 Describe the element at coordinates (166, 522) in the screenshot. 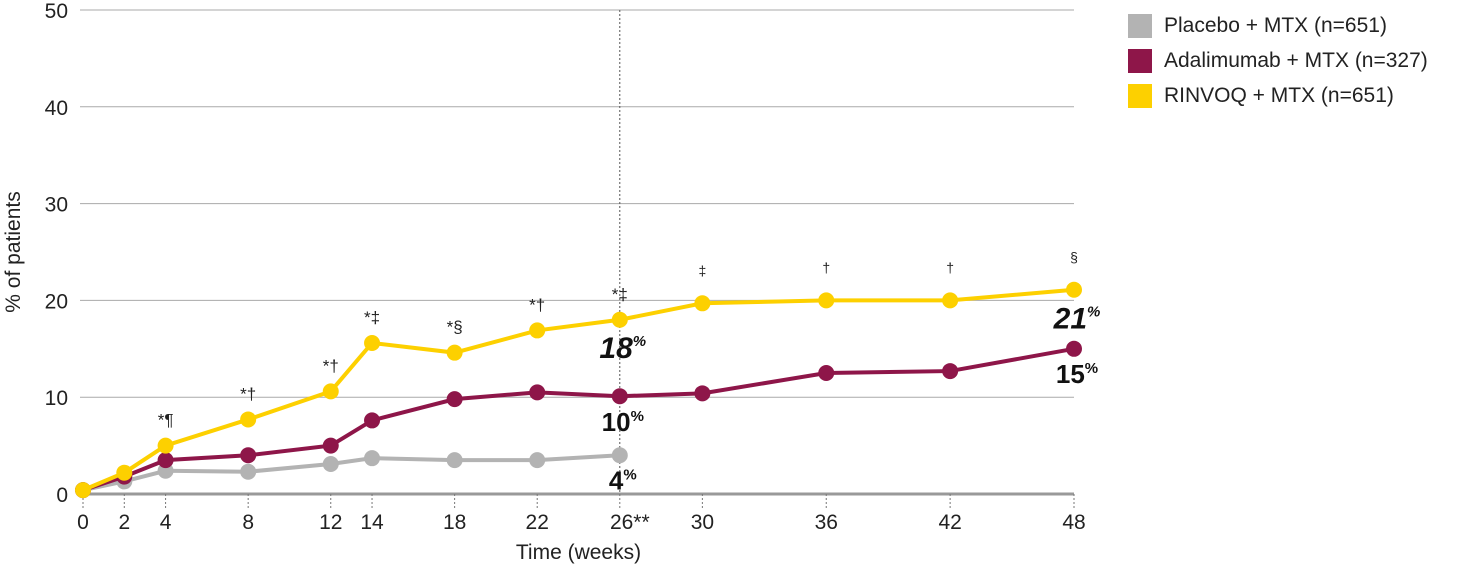

I see `x-tick-label: 4` at that location.